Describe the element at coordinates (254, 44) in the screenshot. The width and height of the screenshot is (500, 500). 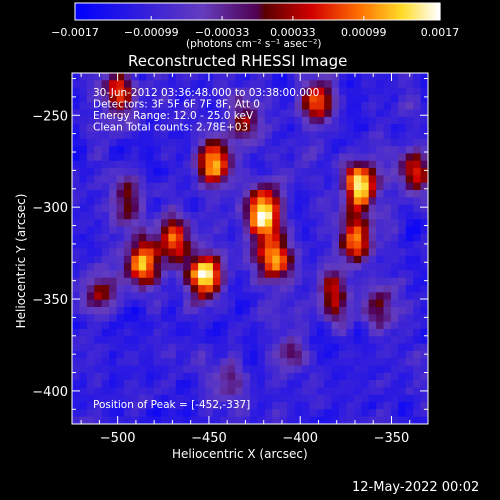
I see `colorbar-units-label: (photons cm⁻² s⁻¹ asec⁻²)` at that location.